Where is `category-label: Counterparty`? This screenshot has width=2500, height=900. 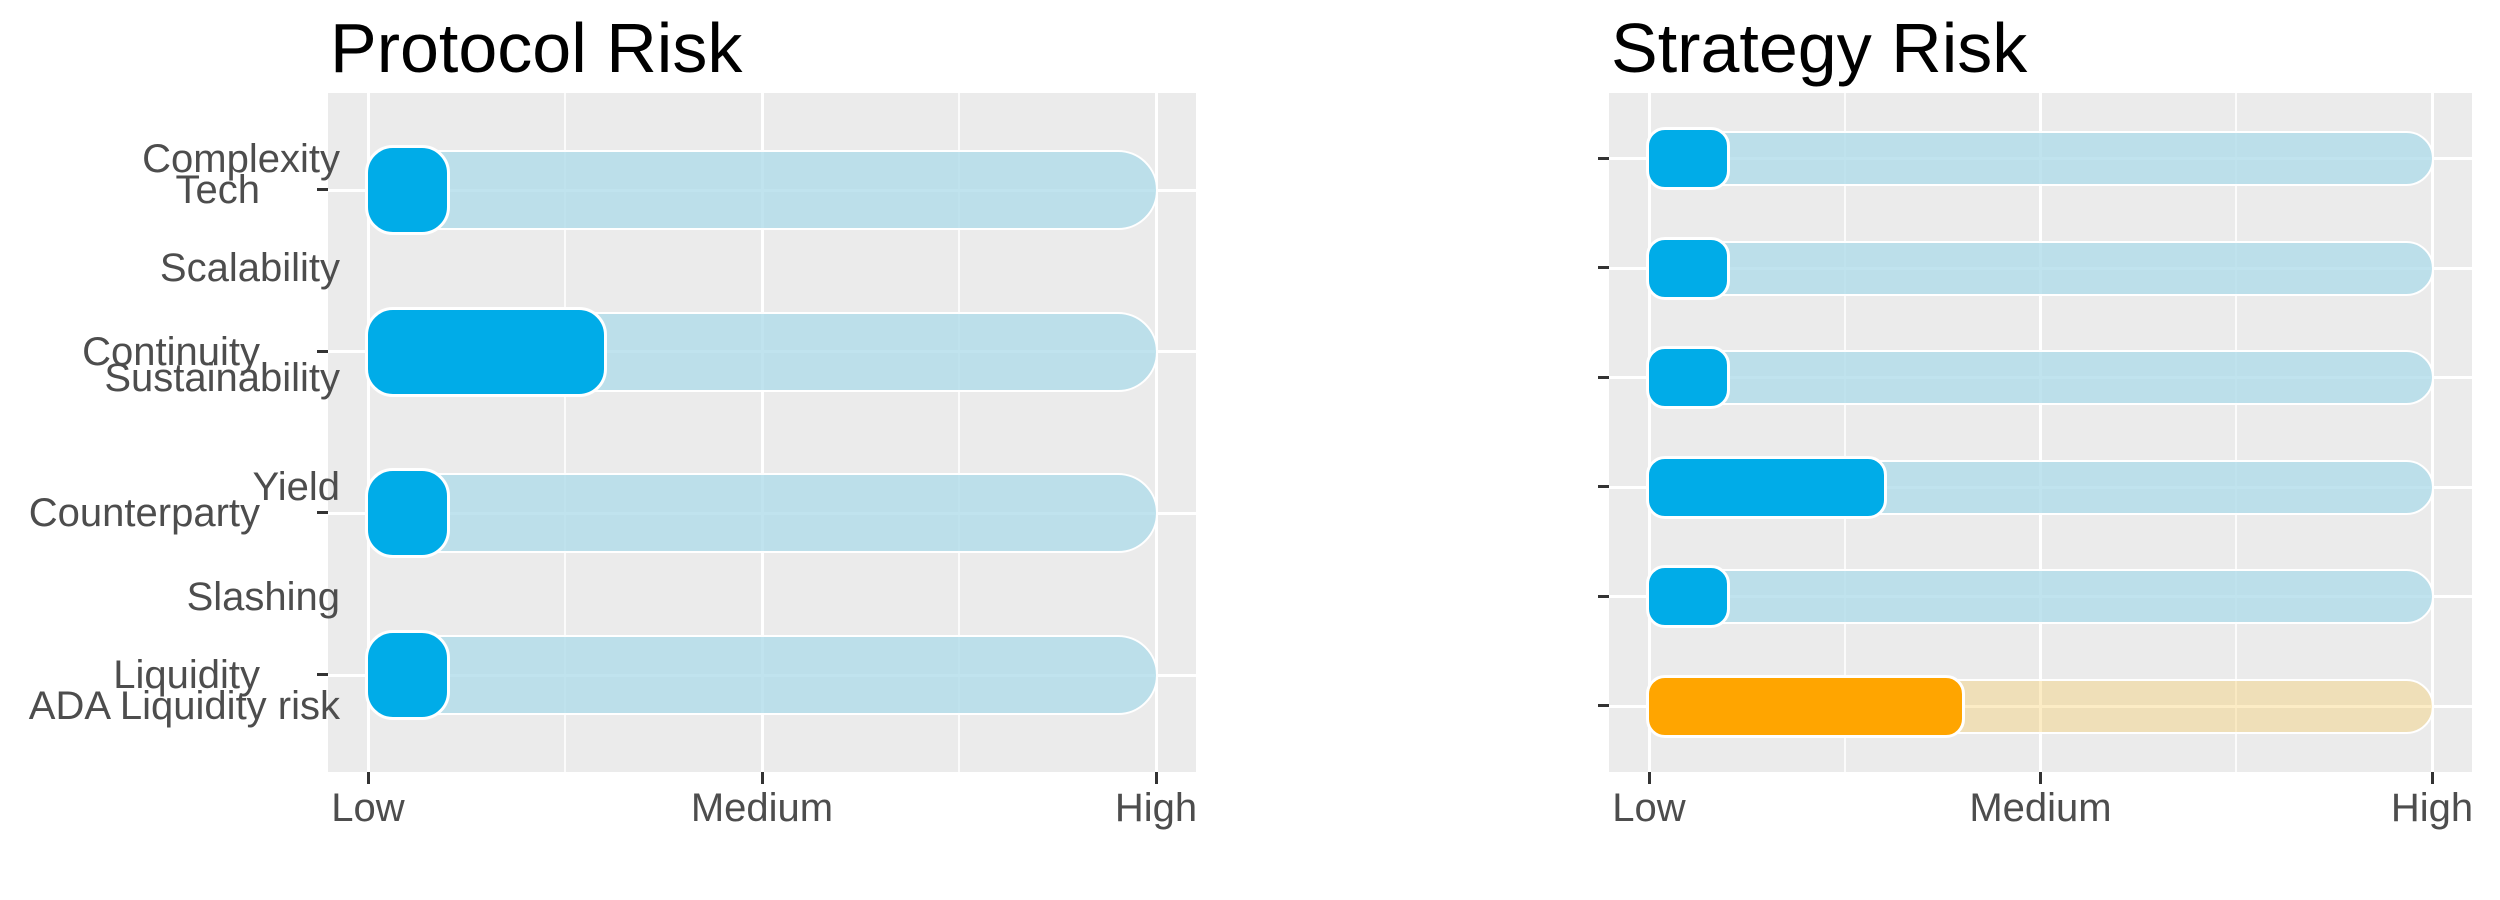
category-label: Counterparty is located at coordinates (144, 513).